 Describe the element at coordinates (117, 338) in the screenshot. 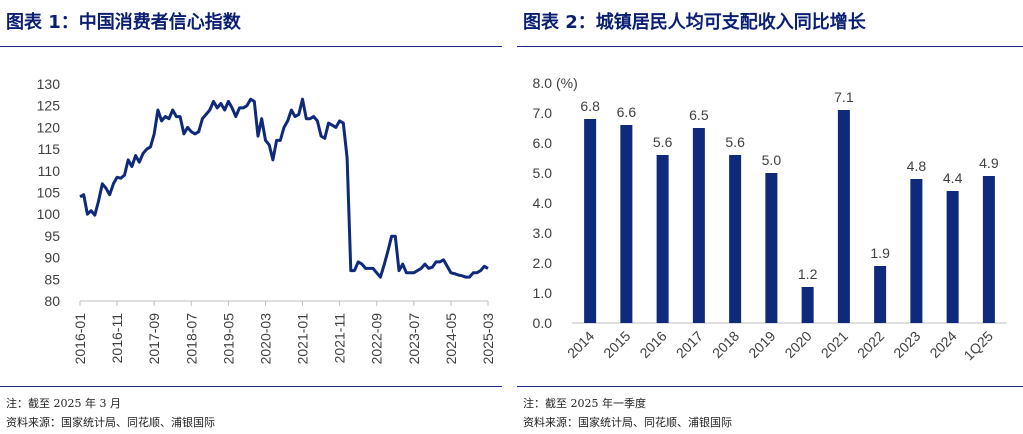

I see `x-tick-label: 2016-11` at that location.